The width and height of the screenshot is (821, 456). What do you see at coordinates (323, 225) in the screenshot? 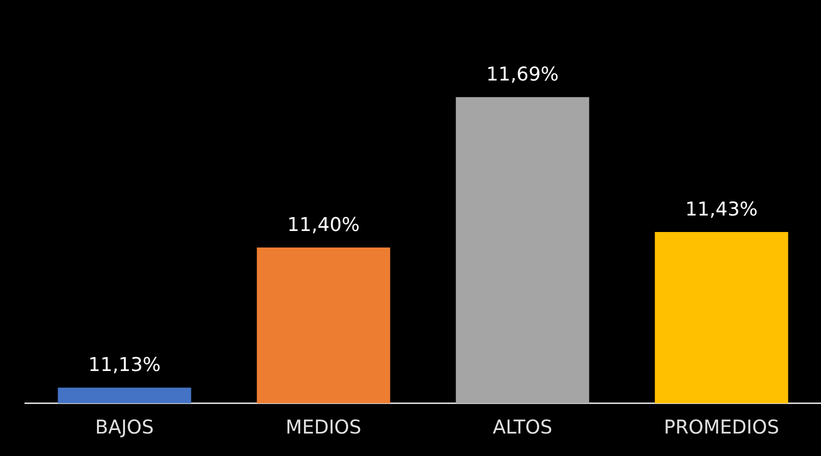
I see `data-label: 11,40%` at bounding box center [323, 225].